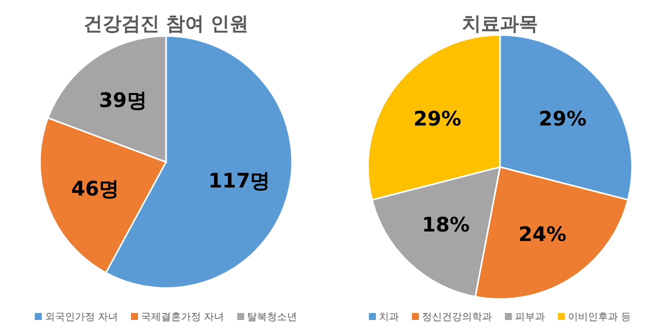 This screenshot has width=659, height=336. I want to click on legend-label: 국제결혼가정 자녀, so click(182, 317).